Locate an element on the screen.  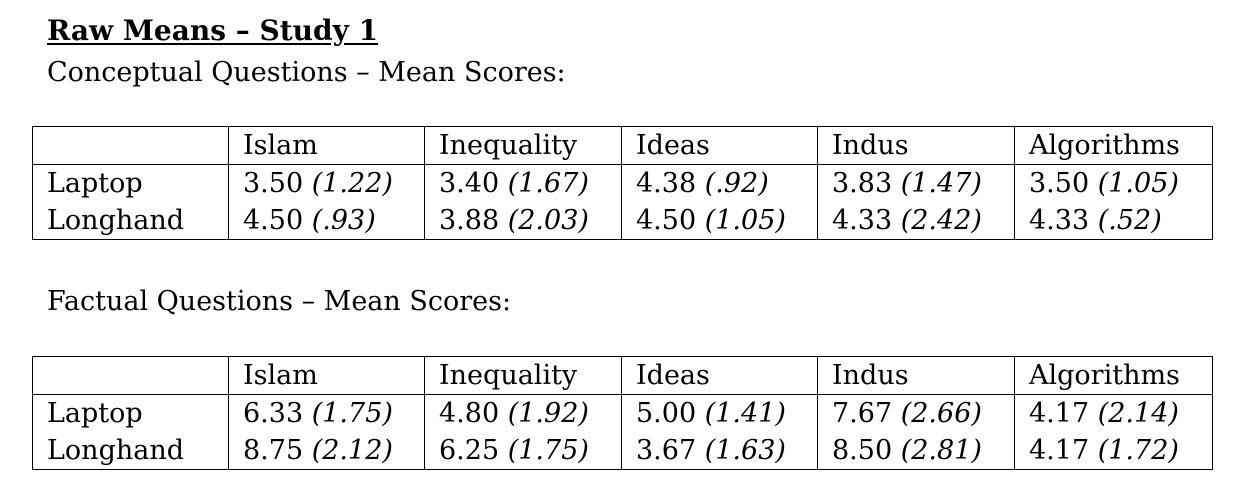
sd-value: (1.41) is located at coordinates (745, 413).